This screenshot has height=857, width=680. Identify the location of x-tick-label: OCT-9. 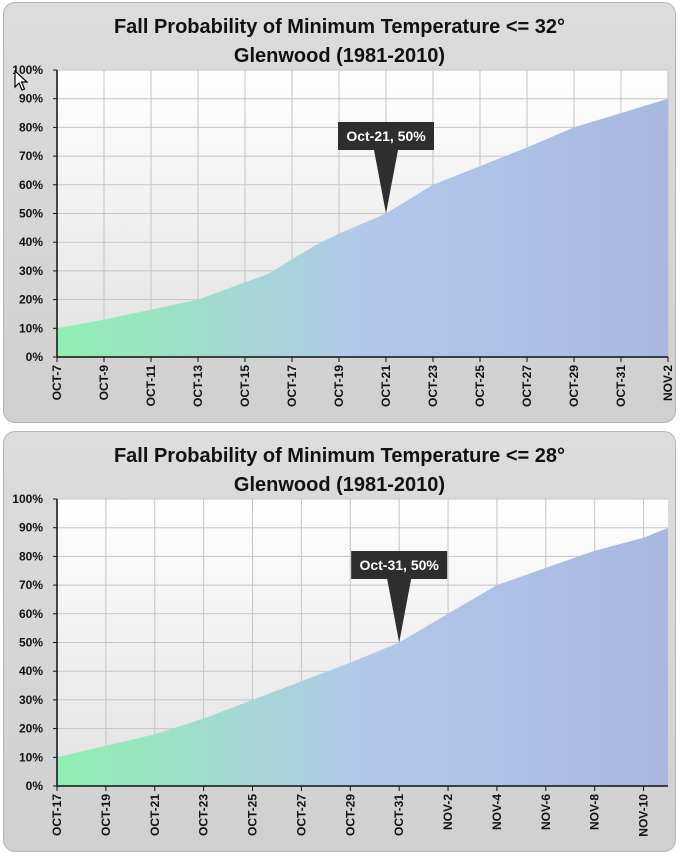
(104, 383).